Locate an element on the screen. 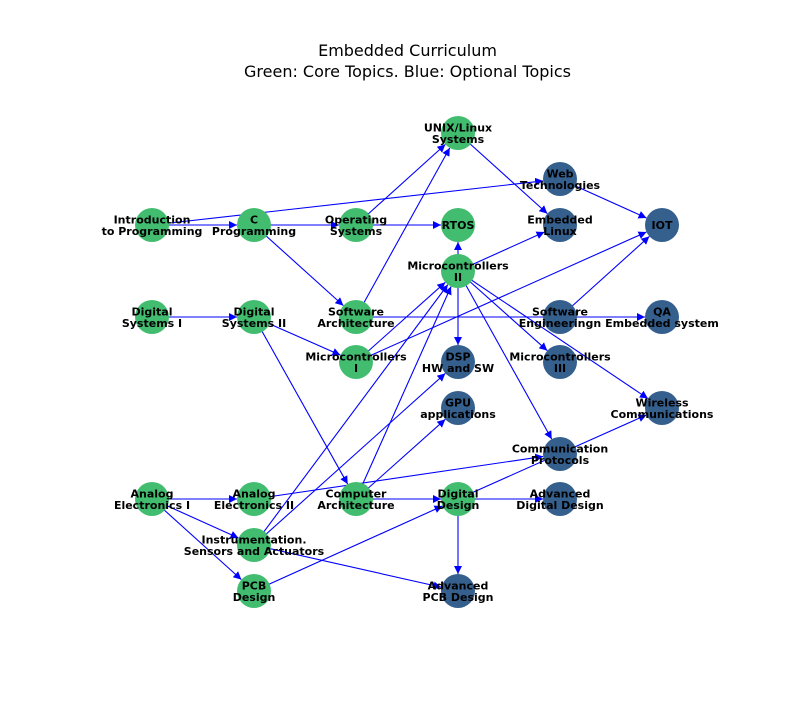 This screenshot has width=795, height=718. edge-instr-to-mc2 is located at coordinates (351, 415).